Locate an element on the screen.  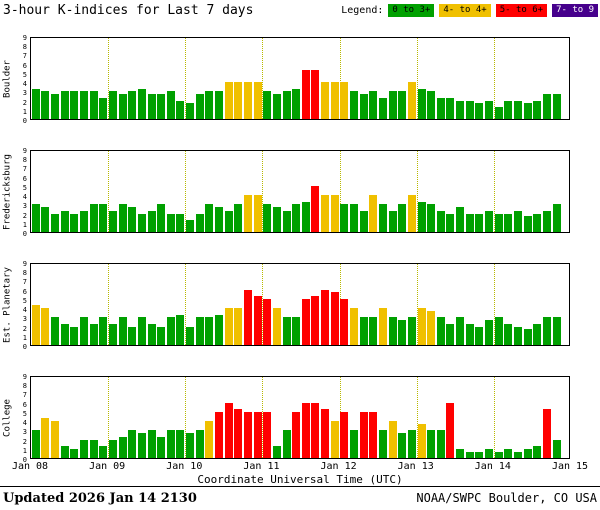
y-tick-label: 0 is located at coordinates (24, 121).